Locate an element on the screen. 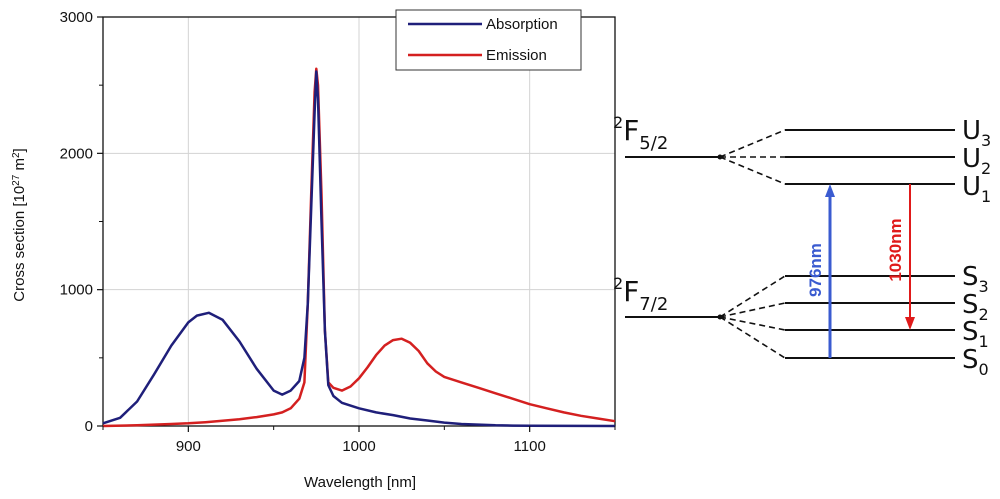 Image resolution: width=1000 pixels, height=499 pixels. legend-label-absorption: Absorption is located at coordinates (522, 24).